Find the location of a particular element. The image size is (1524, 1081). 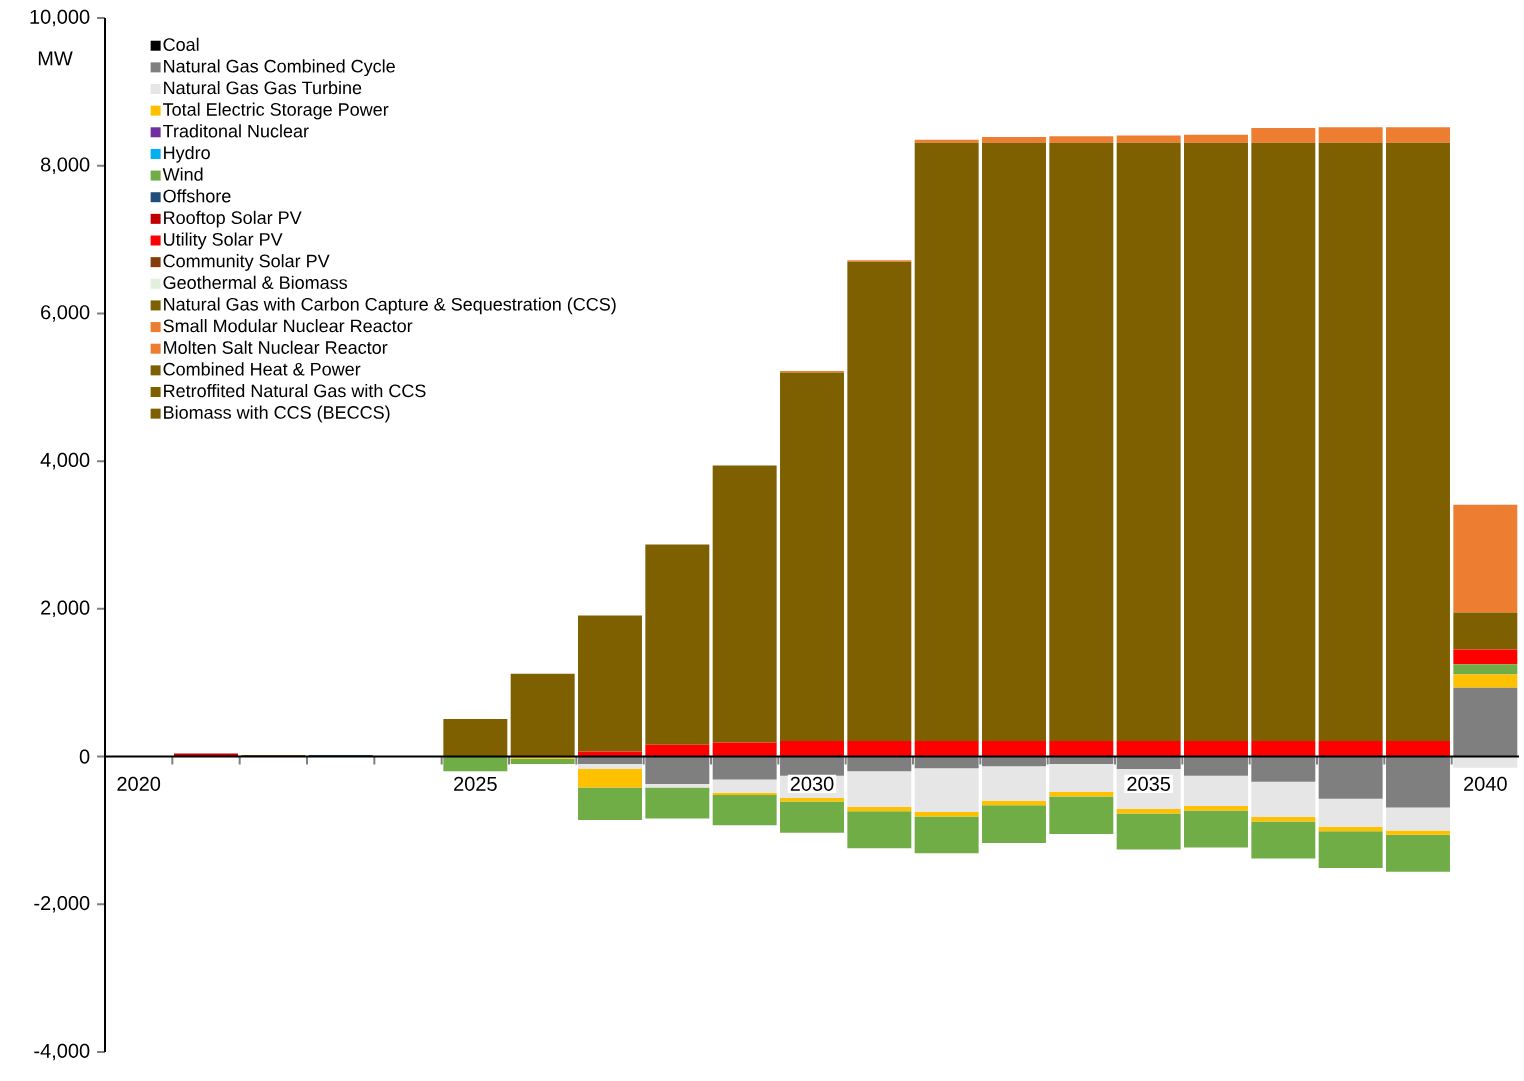

x-tick-label: 2020 is located at coordinates (139, 783).